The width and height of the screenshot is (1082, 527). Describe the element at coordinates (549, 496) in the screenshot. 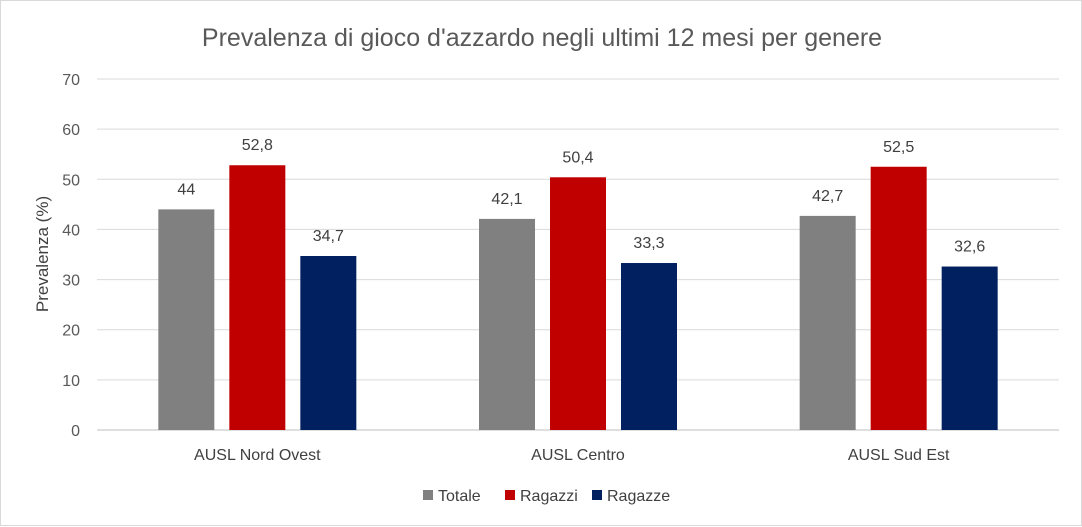

I see `legend-label-ragazzi: Ragazzi` at that location.